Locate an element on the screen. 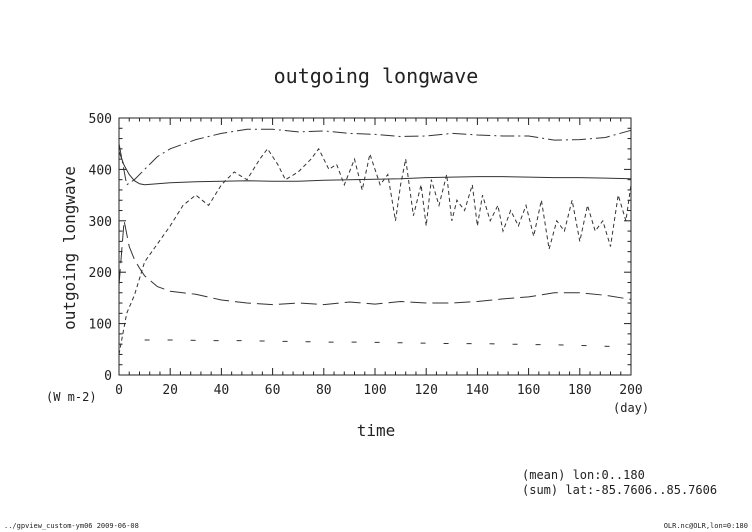 This screenshot has width=752, height=532. x-tick-label: 140 is located at coordinates (477, 390).